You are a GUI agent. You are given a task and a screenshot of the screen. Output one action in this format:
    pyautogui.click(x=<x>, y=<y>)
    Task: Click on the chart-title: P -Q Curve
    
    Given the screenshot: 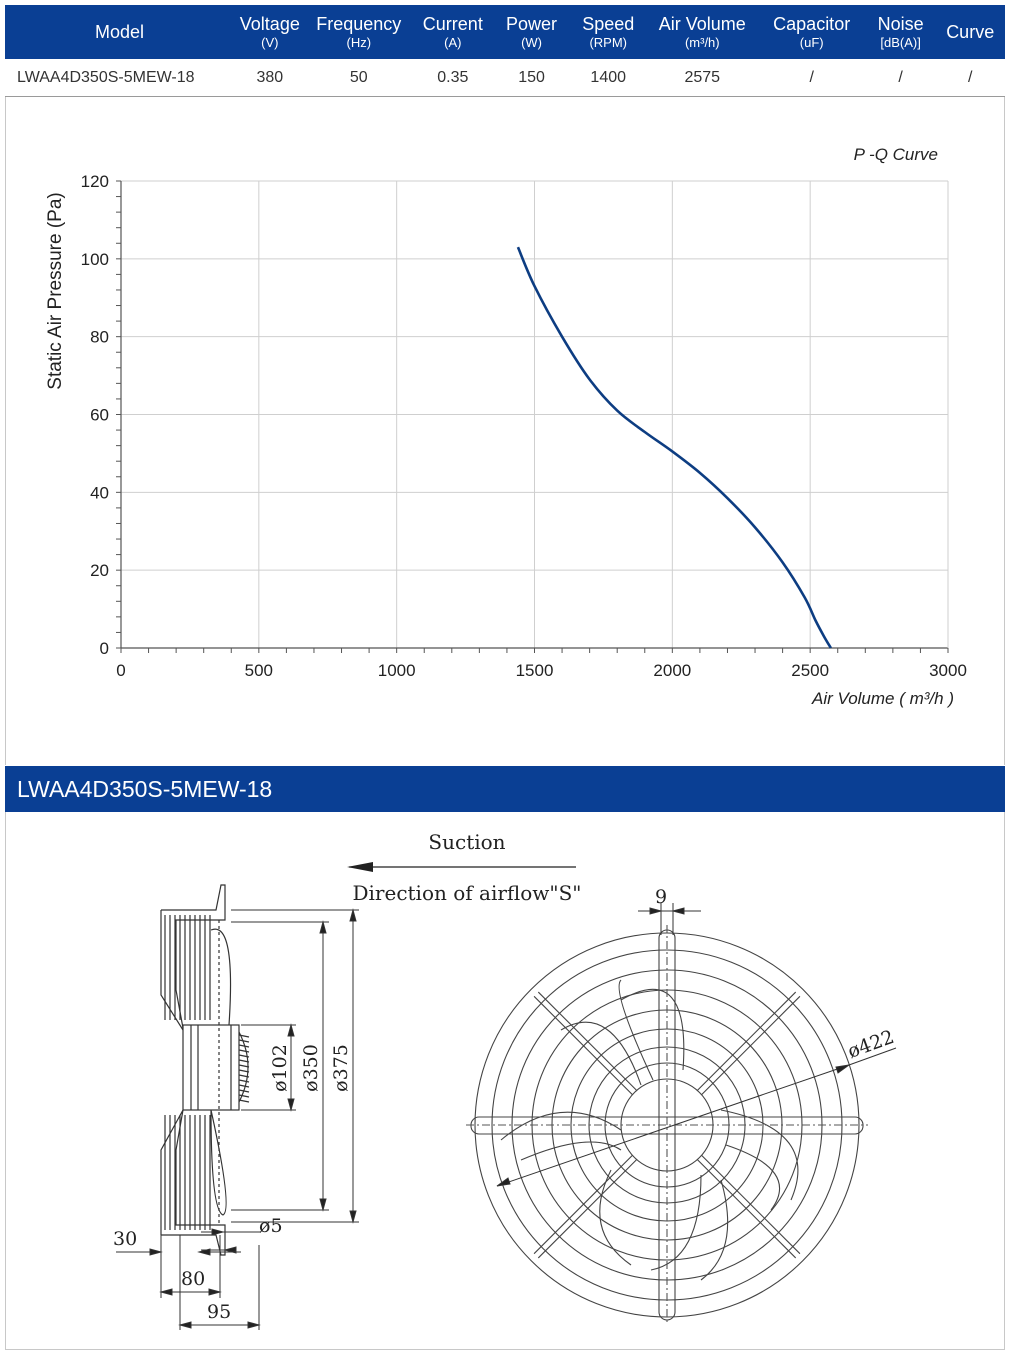 What is the action you would take?
    pyautogui.click(x=896, y=154)
    